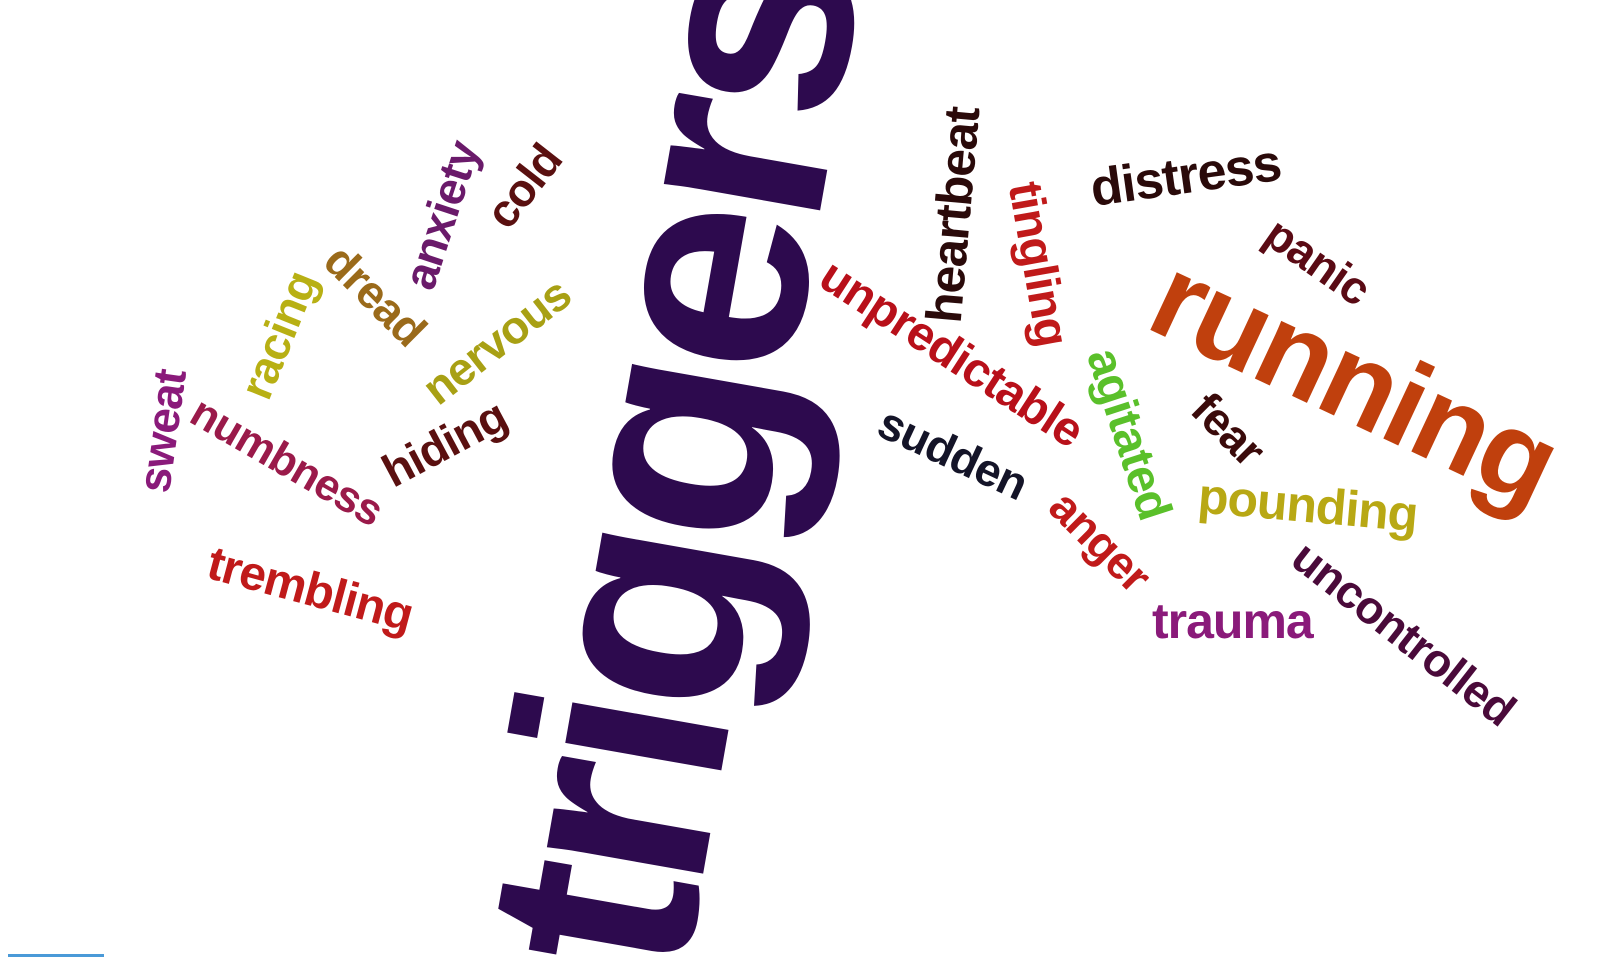  Describe the element at coordinates (287, 462) in the screenshot. I see `word-numbness: numbness` at that location.